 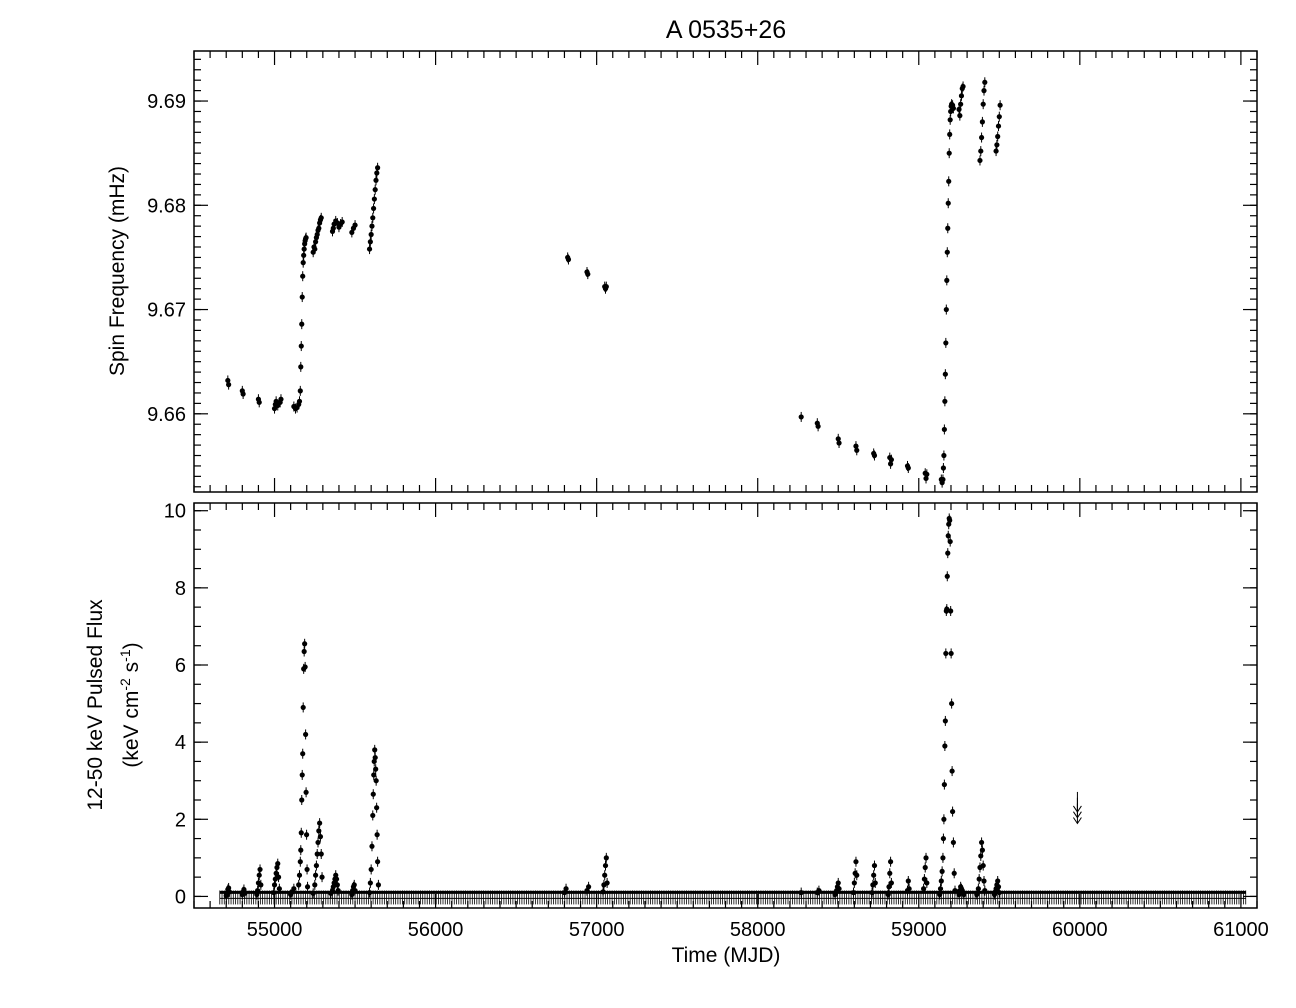 I want to click on x-tick-label: 55000, so click(x=275, y=930).